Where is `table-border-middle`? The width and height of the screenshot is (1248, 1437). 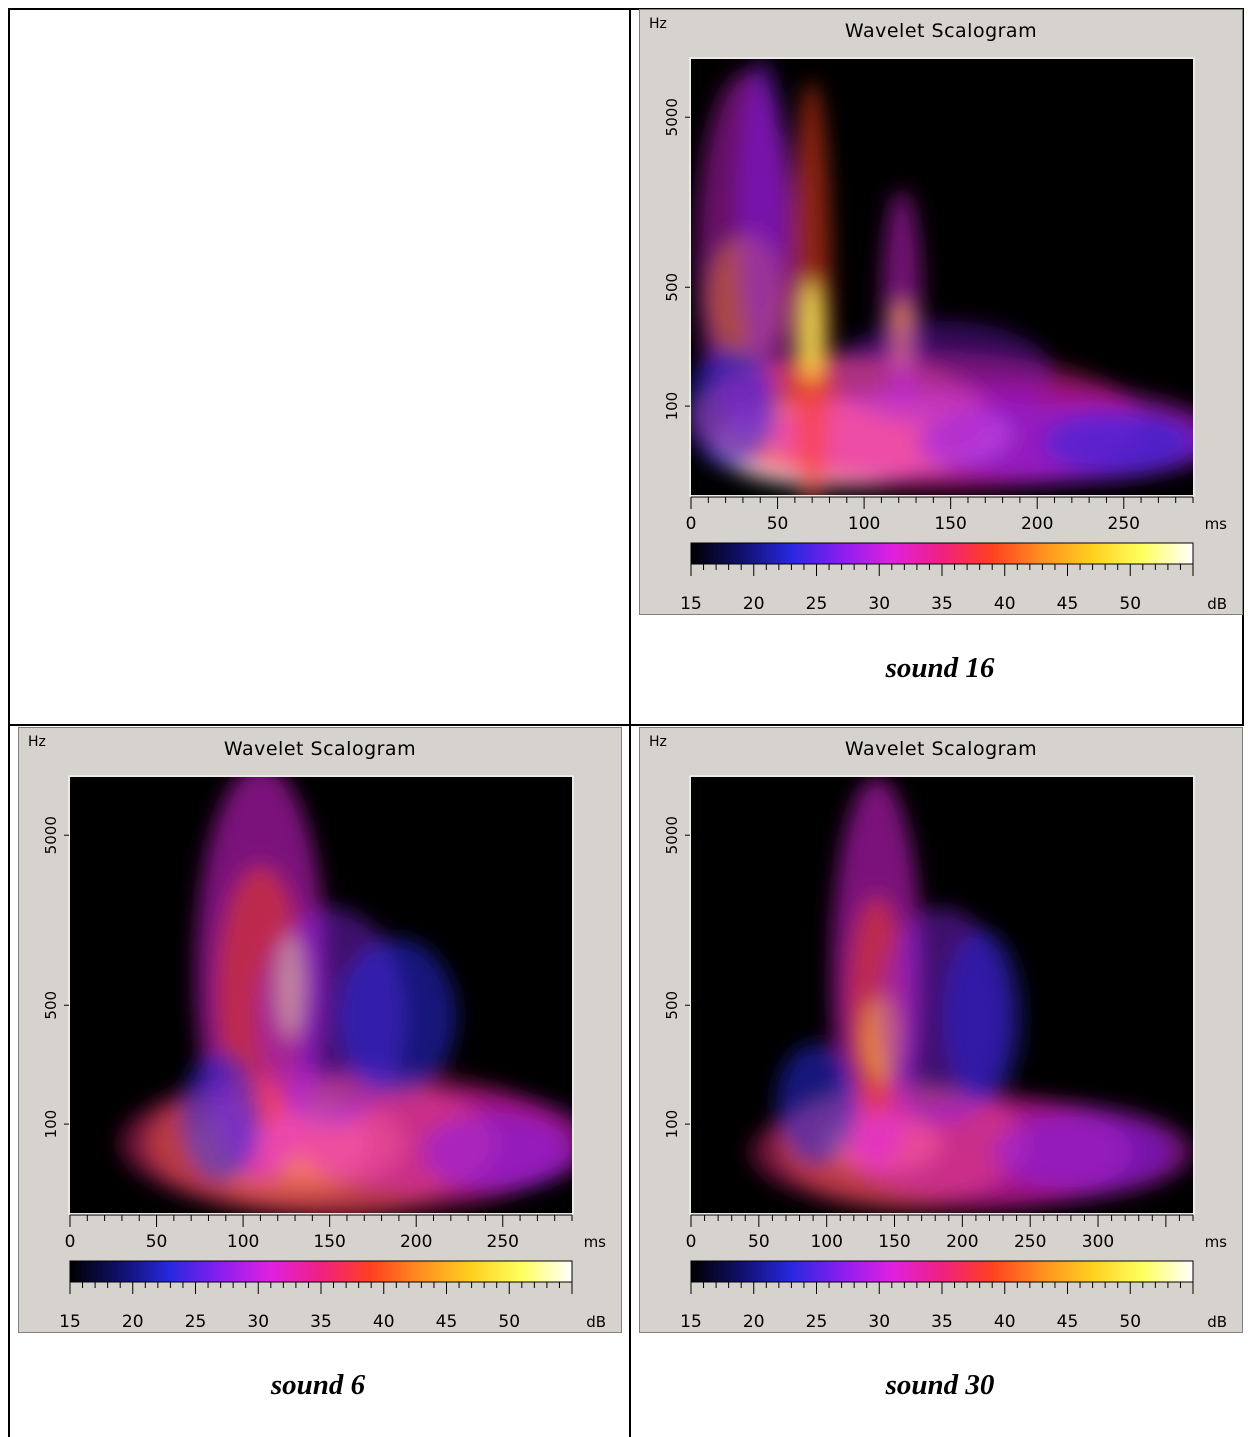
table-border-middle is located at coordinates (626, 725).